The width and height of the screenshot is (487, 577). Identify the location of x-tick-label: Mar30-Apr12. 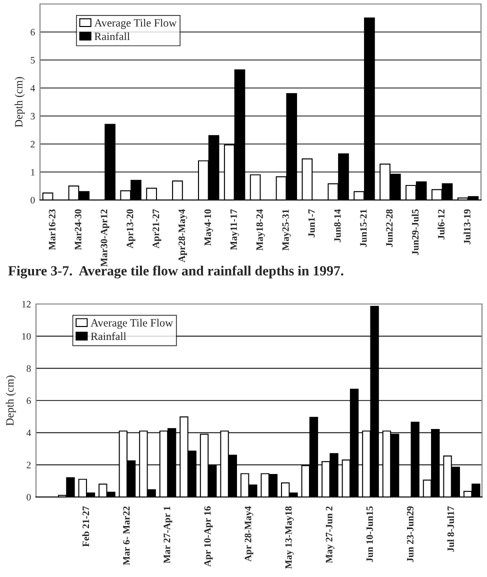
(105, 238).